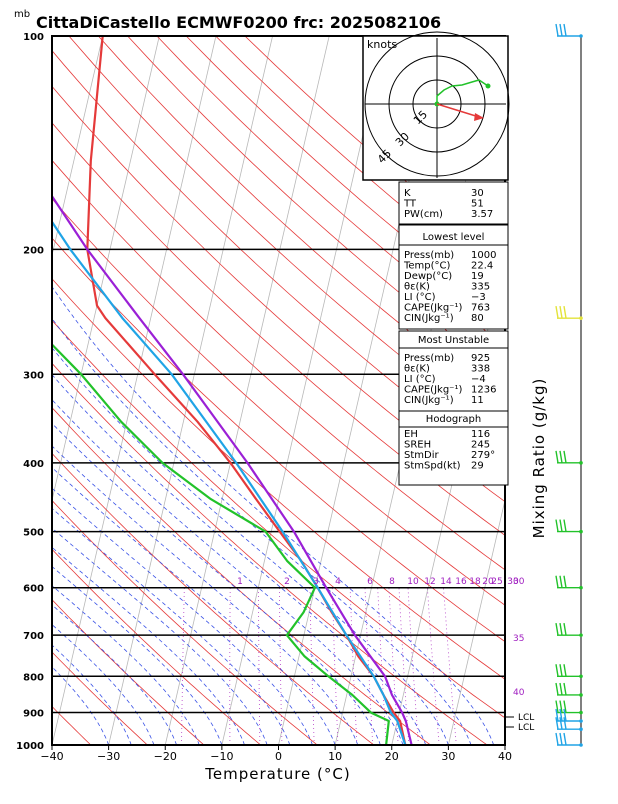 The image size is (618, 804). I want to click on hodo-index-label: SREH, so click(417, 445).